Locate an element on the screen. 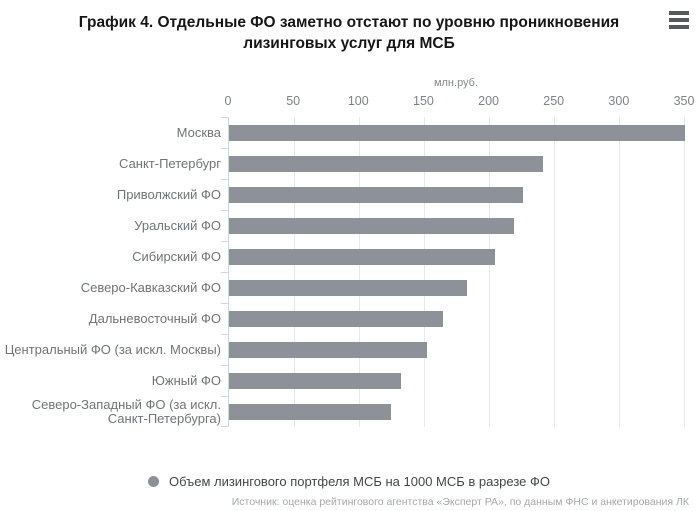  chart-row: Центральный ФО (за искл. Москвы) is located at coordinates (349, 349).